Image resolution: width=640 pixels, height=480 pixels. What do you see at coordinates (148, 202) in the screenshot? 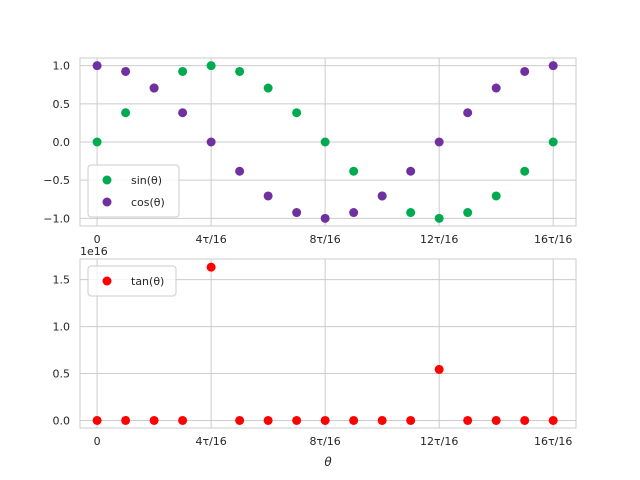
I see `legend-label: cos(θ)` at bounding box center [148, 202].